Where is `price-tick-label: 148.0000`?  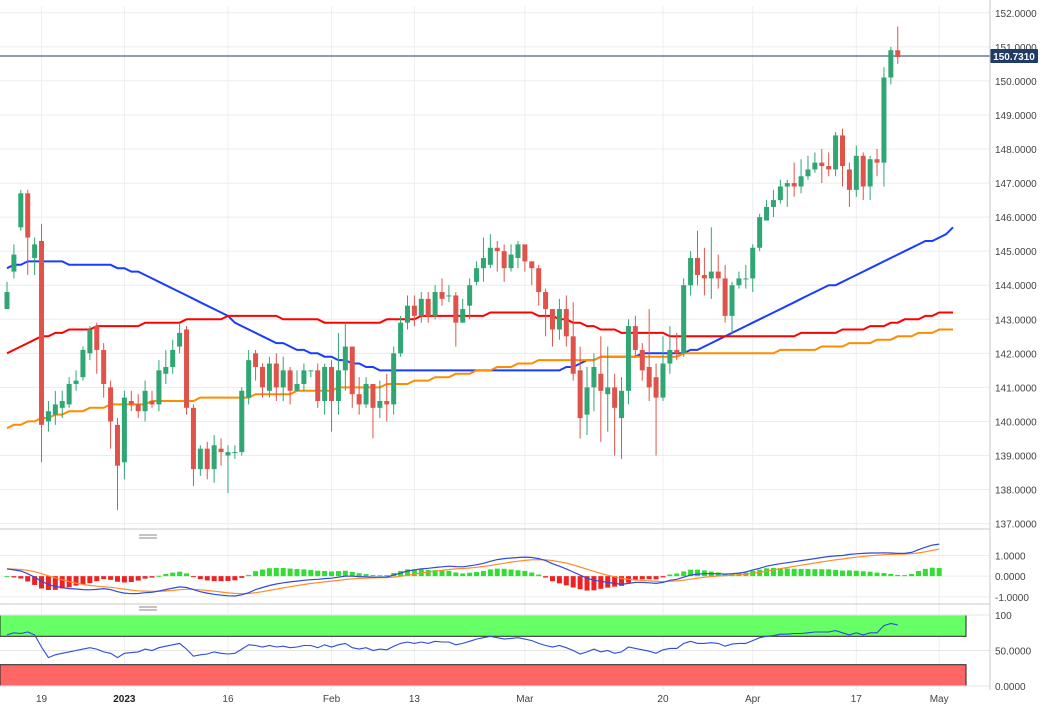 price-tick-label: 148.0000 is located at coordinates (1016, 150).